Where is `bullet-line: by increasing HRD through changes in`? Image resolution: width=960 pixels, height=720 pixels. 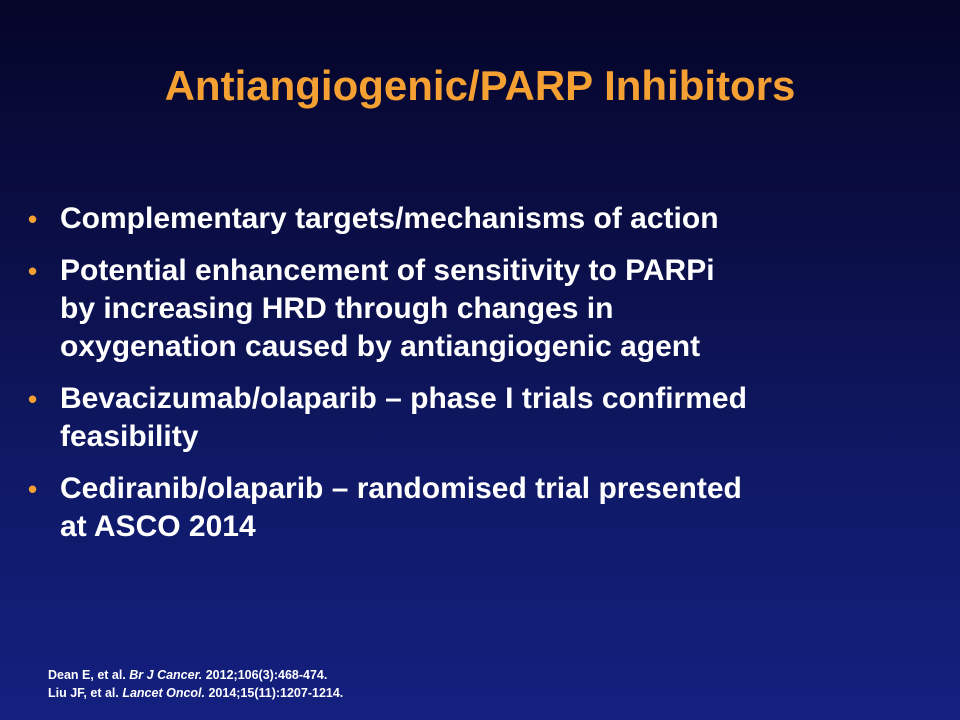
bullet-line: by increasing HRD through changes in is located at coordinates (337, 308).